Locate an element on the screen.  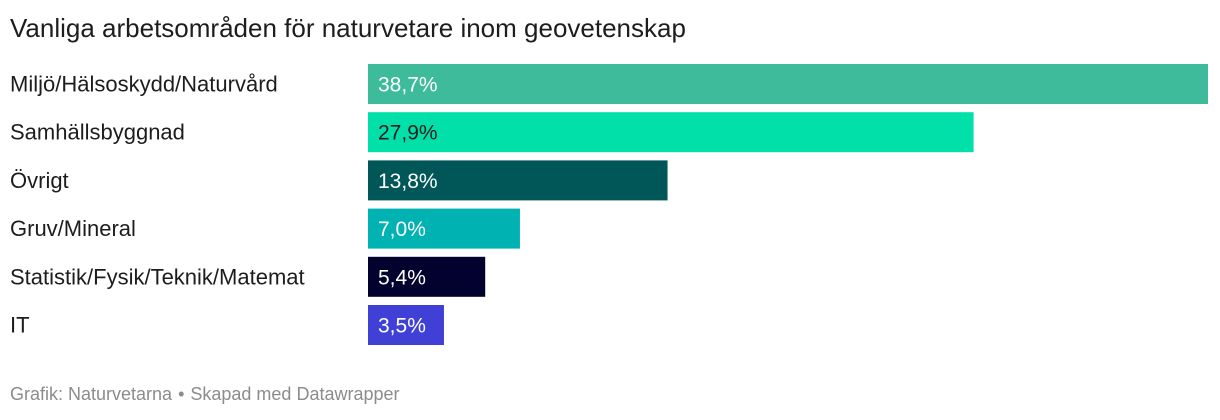
footer-source: Grafik: Naturvetarna is located at coordinates (91, 394).